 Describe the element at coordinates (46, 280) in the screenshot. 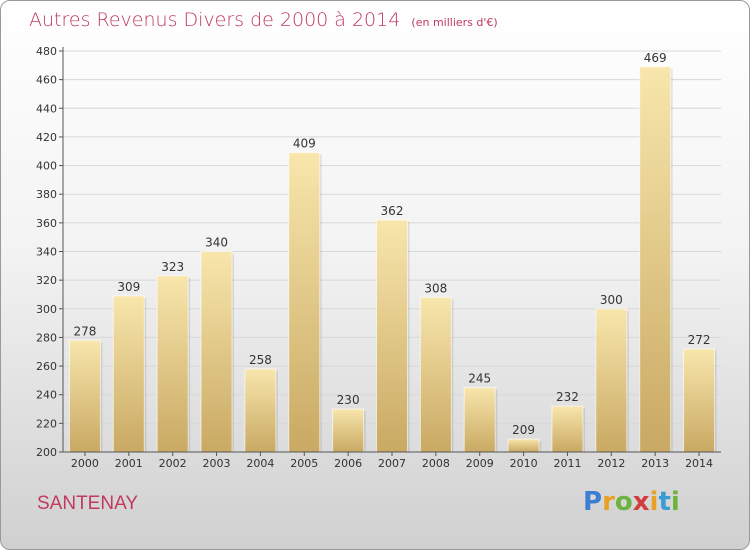

I see `y-tick-label: 320` at that location.